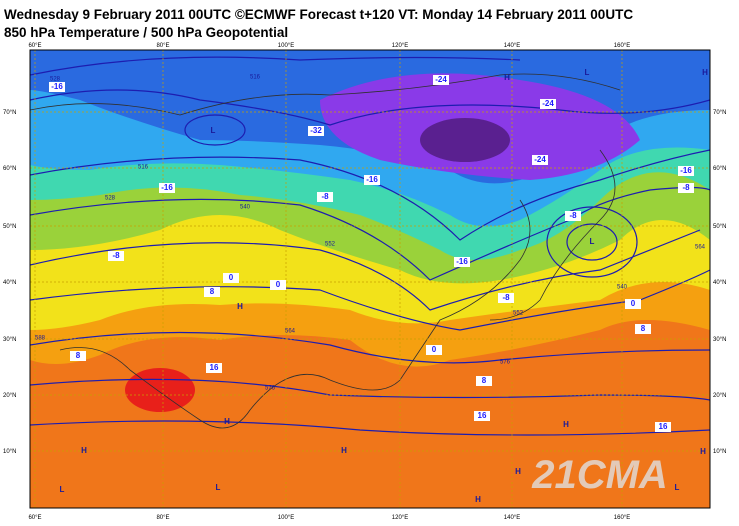 Image resolution: width=739 pixels, height=526 pixels. I want to click on core-dark, so click(465, 140).